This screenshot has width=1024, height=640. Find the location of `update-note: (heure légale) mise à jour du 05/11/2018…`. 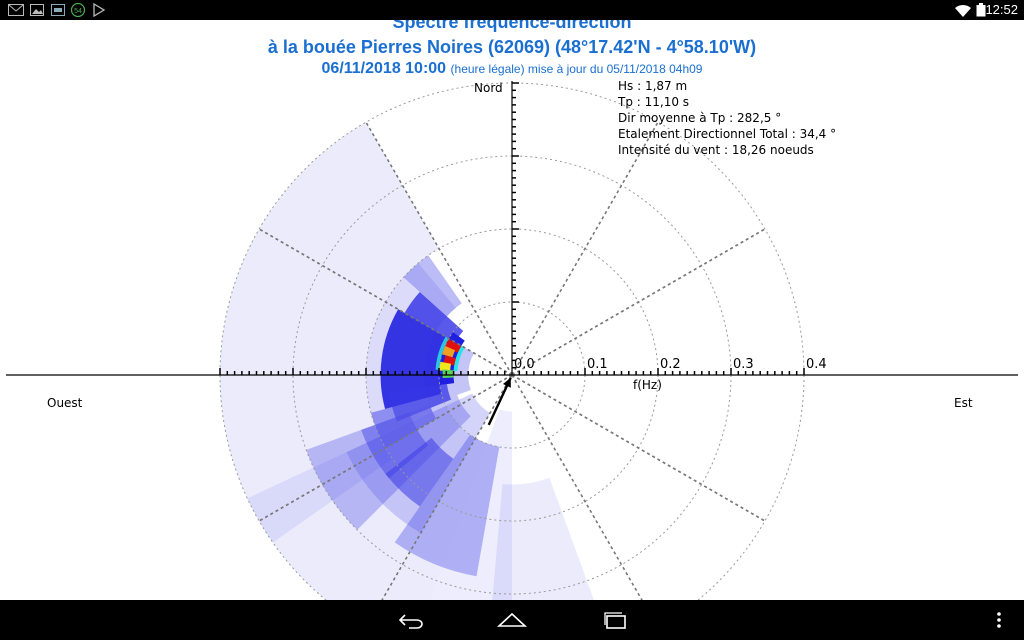

update-note: (heure légale) mise à jour du 05/11/2018… is located at coordinates (576, 69).